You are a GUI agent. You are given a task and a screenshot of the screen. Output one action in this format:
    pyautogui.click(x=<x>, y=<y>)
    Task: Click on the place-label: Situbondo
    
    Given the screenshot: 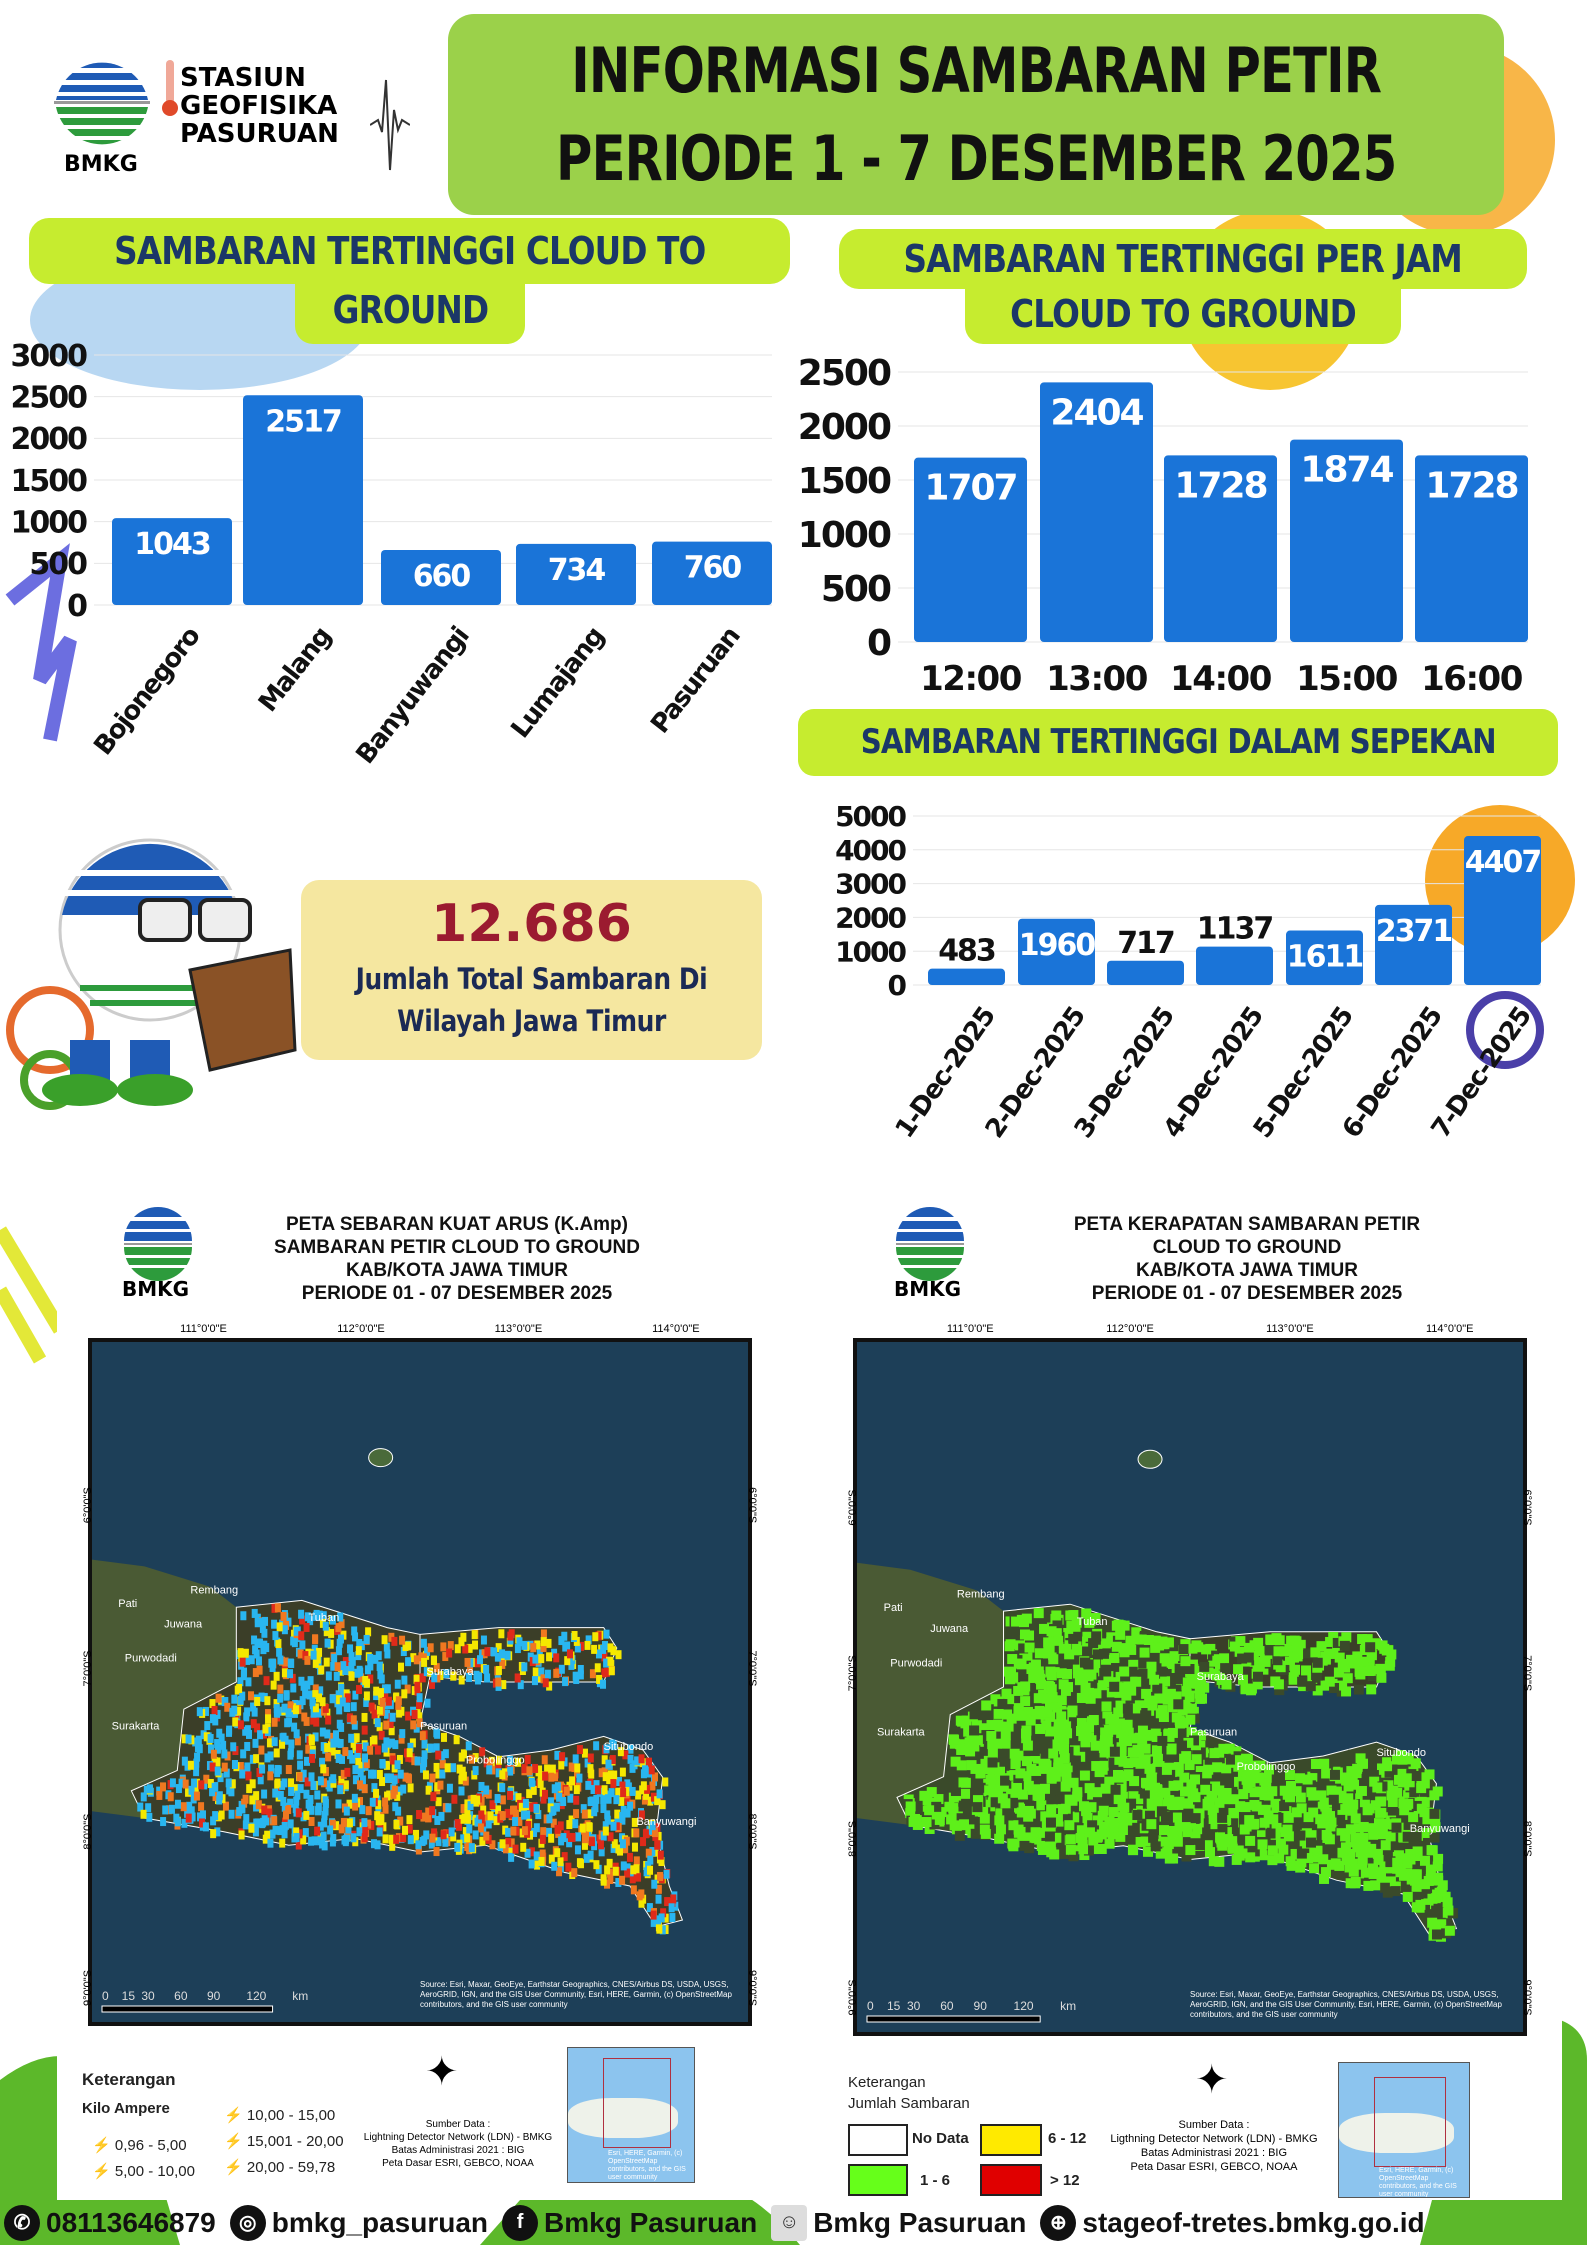 What is the action you would take?
    pyautogui.click(x=1401, y=1753)
    